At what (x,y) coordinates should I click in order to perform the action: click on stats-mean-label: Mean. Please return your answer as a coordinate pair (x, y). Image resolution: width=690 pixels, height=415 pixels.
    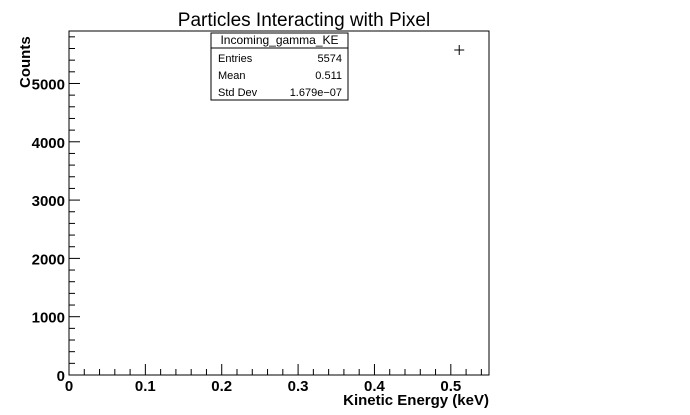
    Looking at the image, I should click on (232, 76).